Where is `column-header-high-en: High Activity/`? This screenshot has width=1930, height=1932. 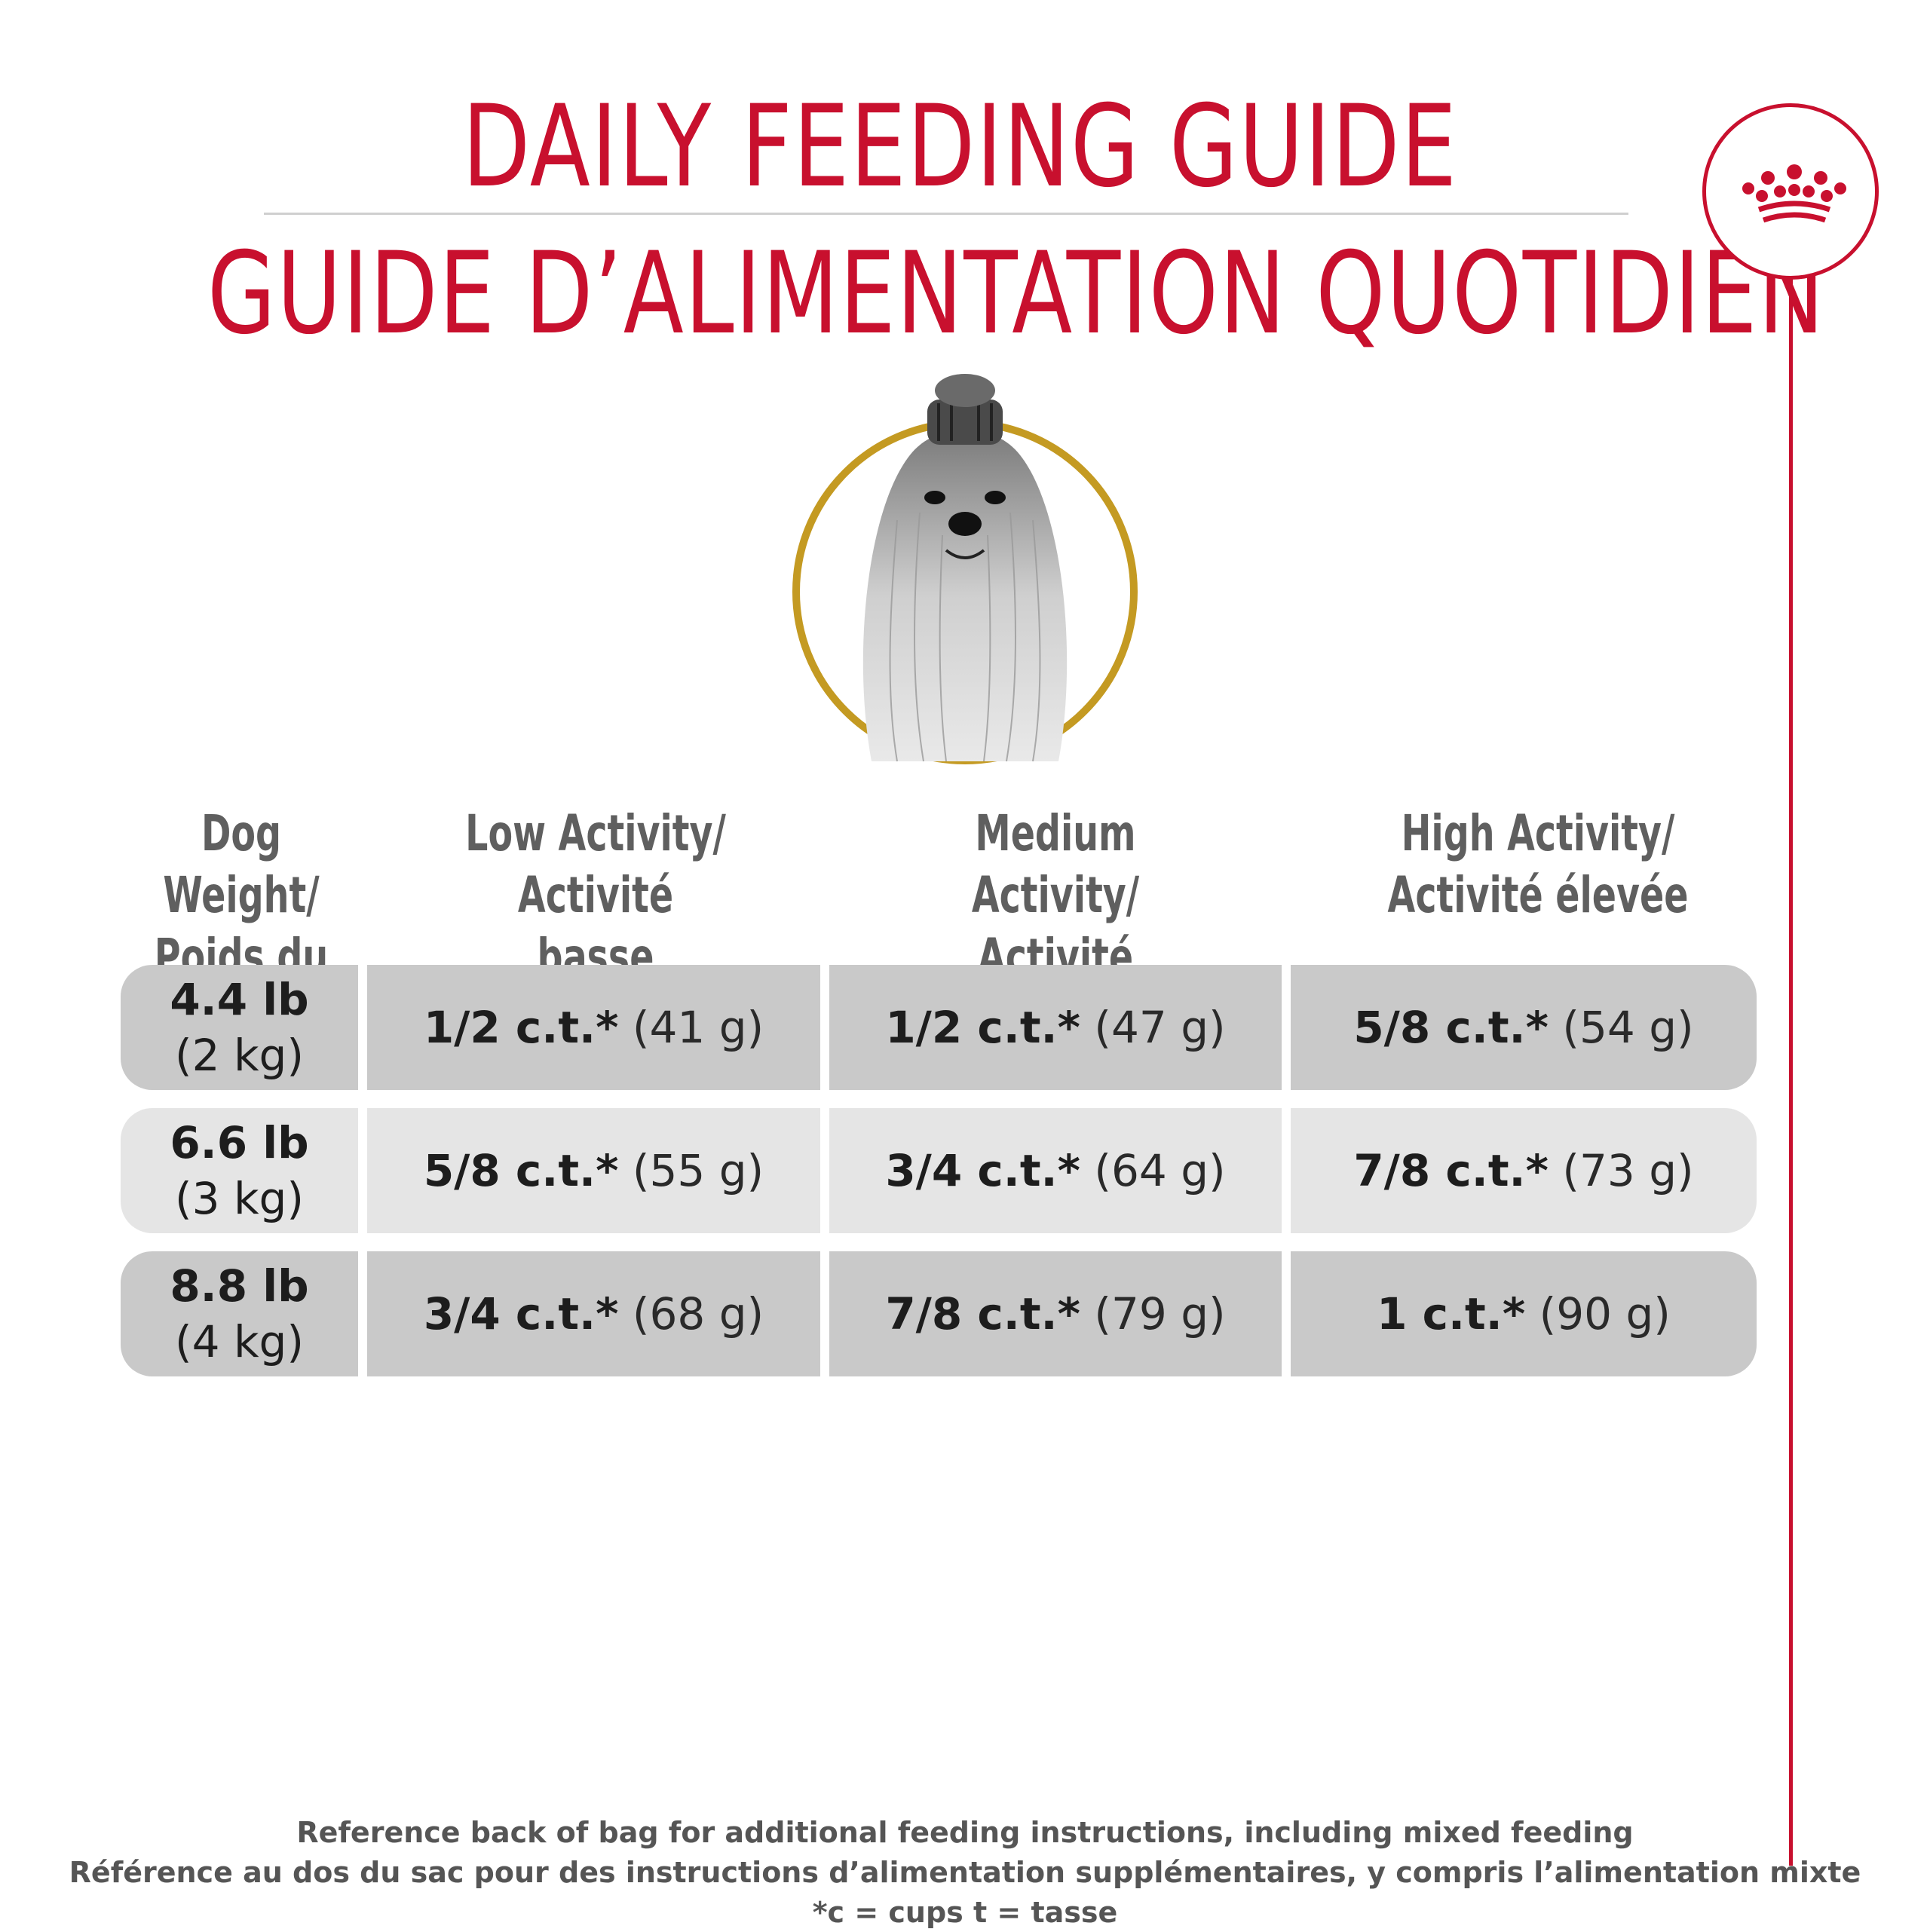 column-header-high-en: High Activity/ is located at coordinates (1538, 833).